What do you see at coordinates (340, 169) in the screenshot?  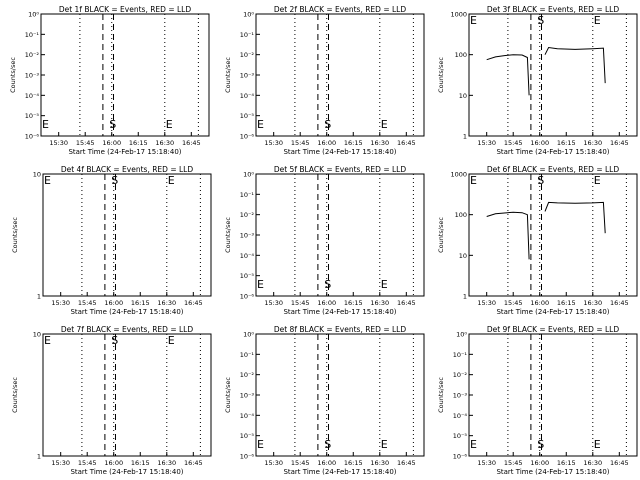 I see `panel-title: Det 5f BLACK = Events, RED = LLD` at bounding box center [340, 169].